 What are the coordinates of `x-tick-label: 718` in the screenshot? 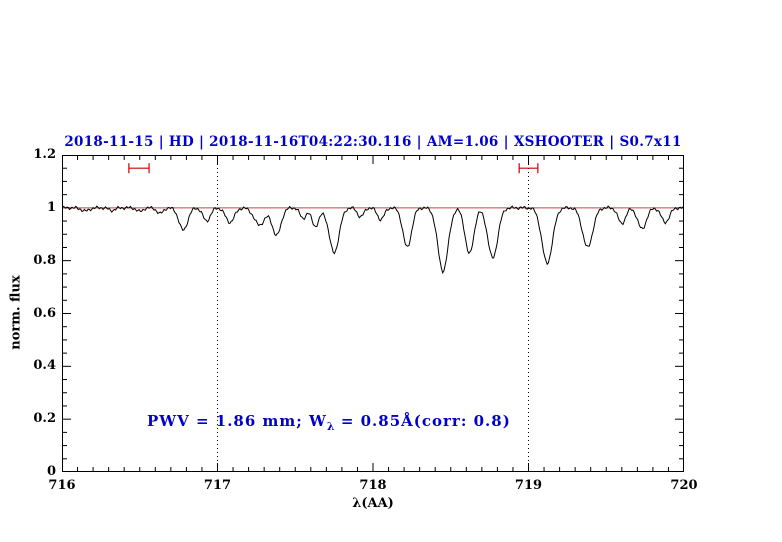 It's located at (373, 485).